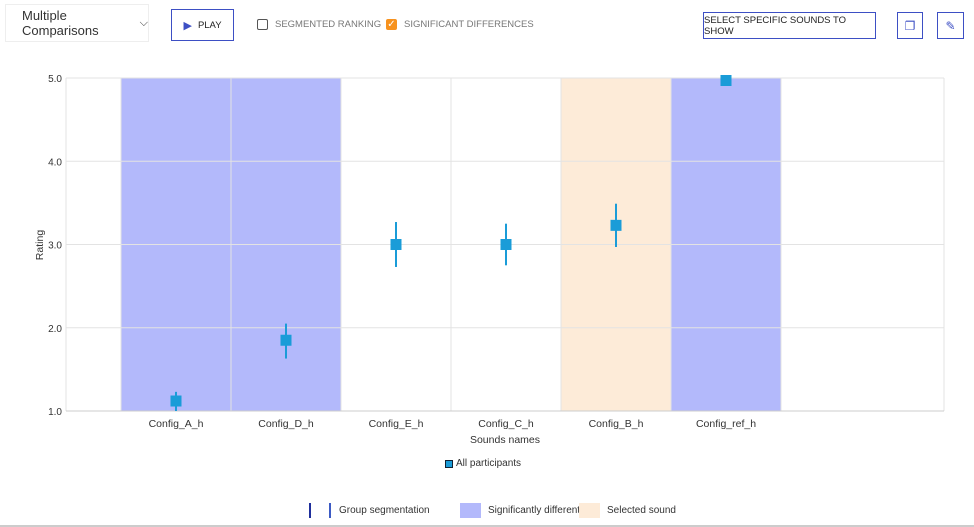 The height and width of the screenshot is (527, 974). Describe the element at coordinates (489, 463) in the screenshot. I see `series-name: All participants` at that location.